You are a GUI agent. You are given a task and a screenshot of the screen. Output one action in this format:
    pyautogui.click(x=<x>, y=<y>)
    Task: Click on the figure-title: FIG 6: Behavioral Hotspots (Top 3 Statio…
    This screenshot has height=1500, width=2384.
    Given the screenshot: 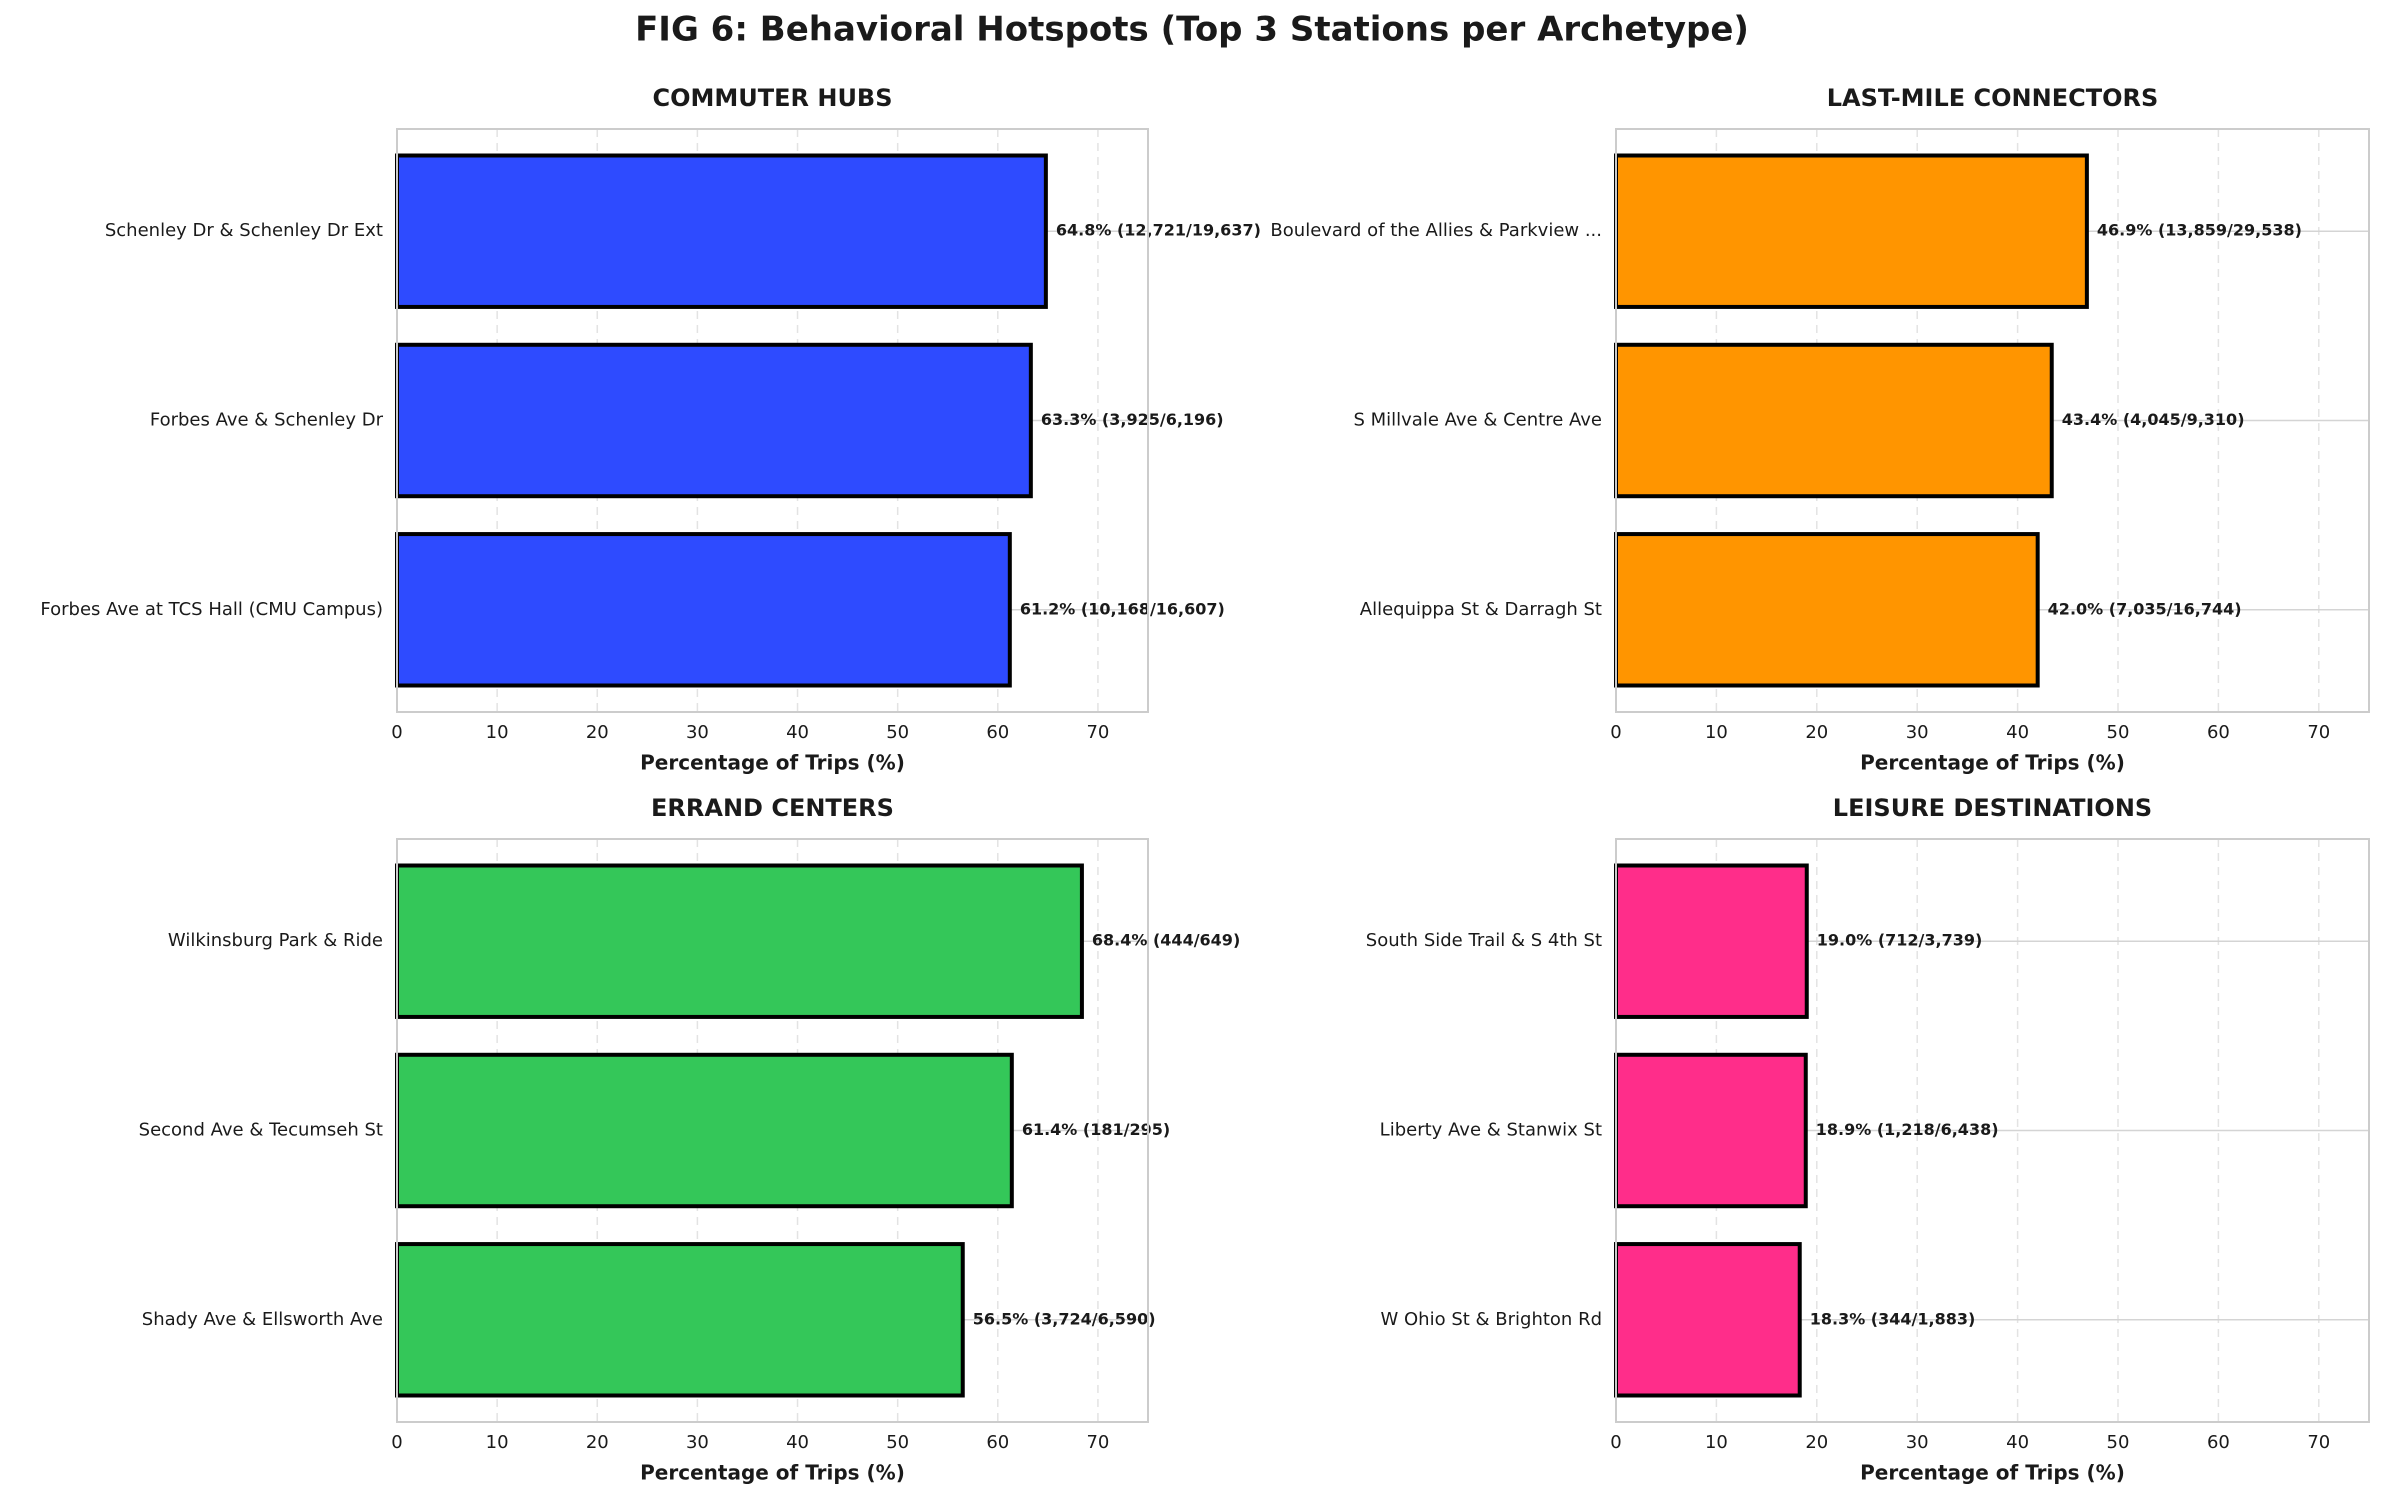 What is the action you would take?
    pyautogui.click(x=1192, y=30)
    